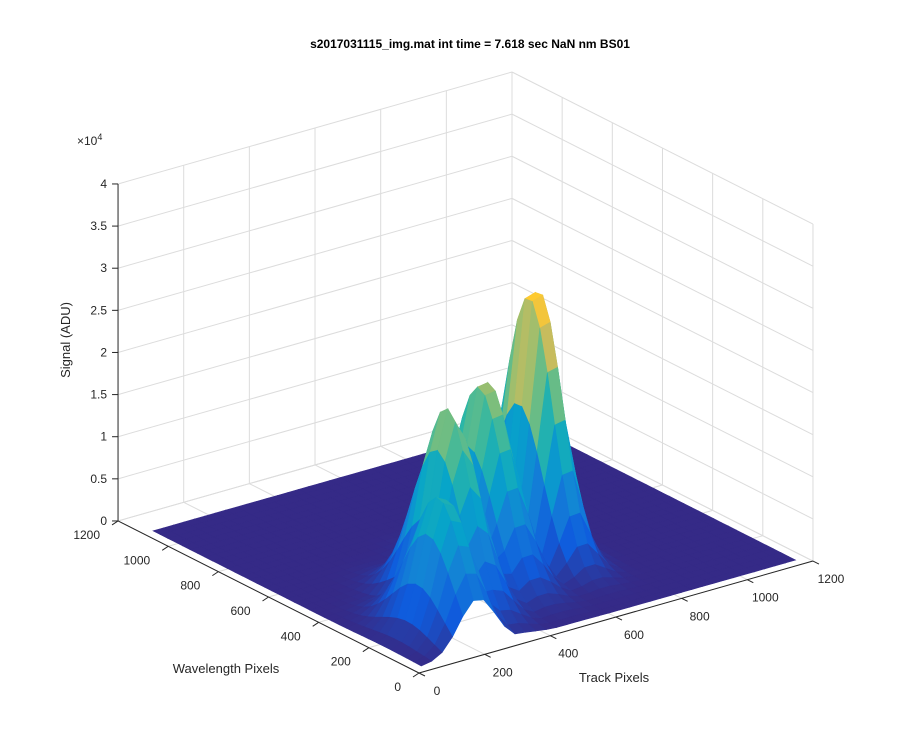 The width and height of the screenshot is (900, 750). I want to click on y-tick-label: 400, so click(291, 636).